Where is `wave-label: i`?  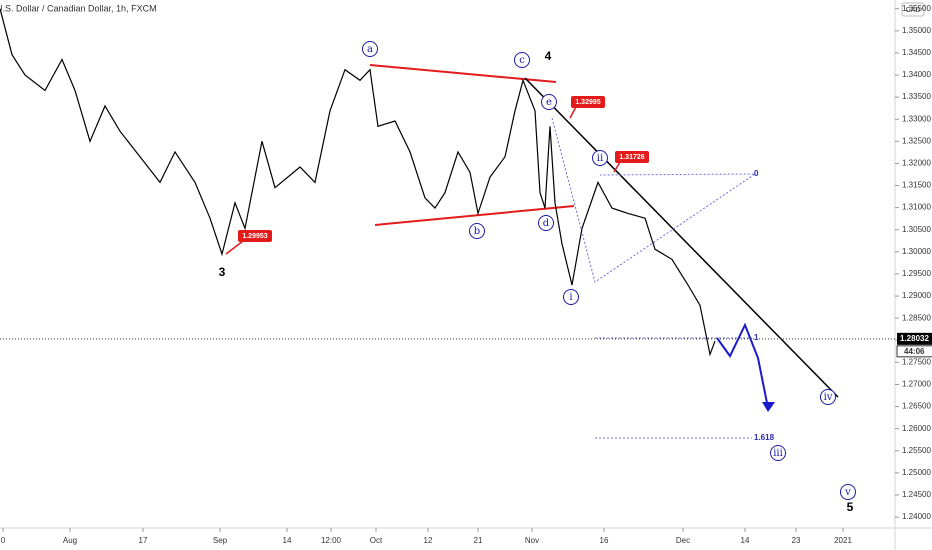 wave-label: i is located at coordinates (570, 297).